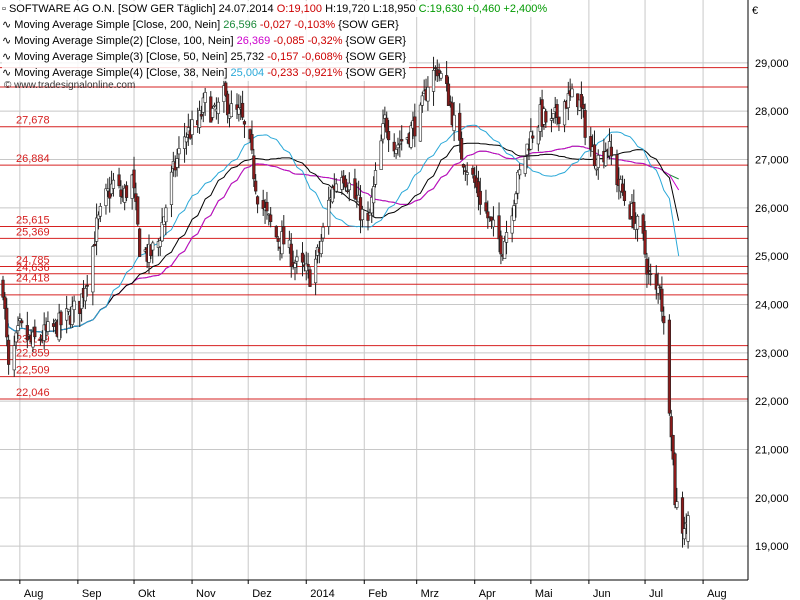 This screenshot has height=600, width=800. Describe the element at coordinates (299, 9) in the screenshot. I see `open-value: O:19,100` at that location.